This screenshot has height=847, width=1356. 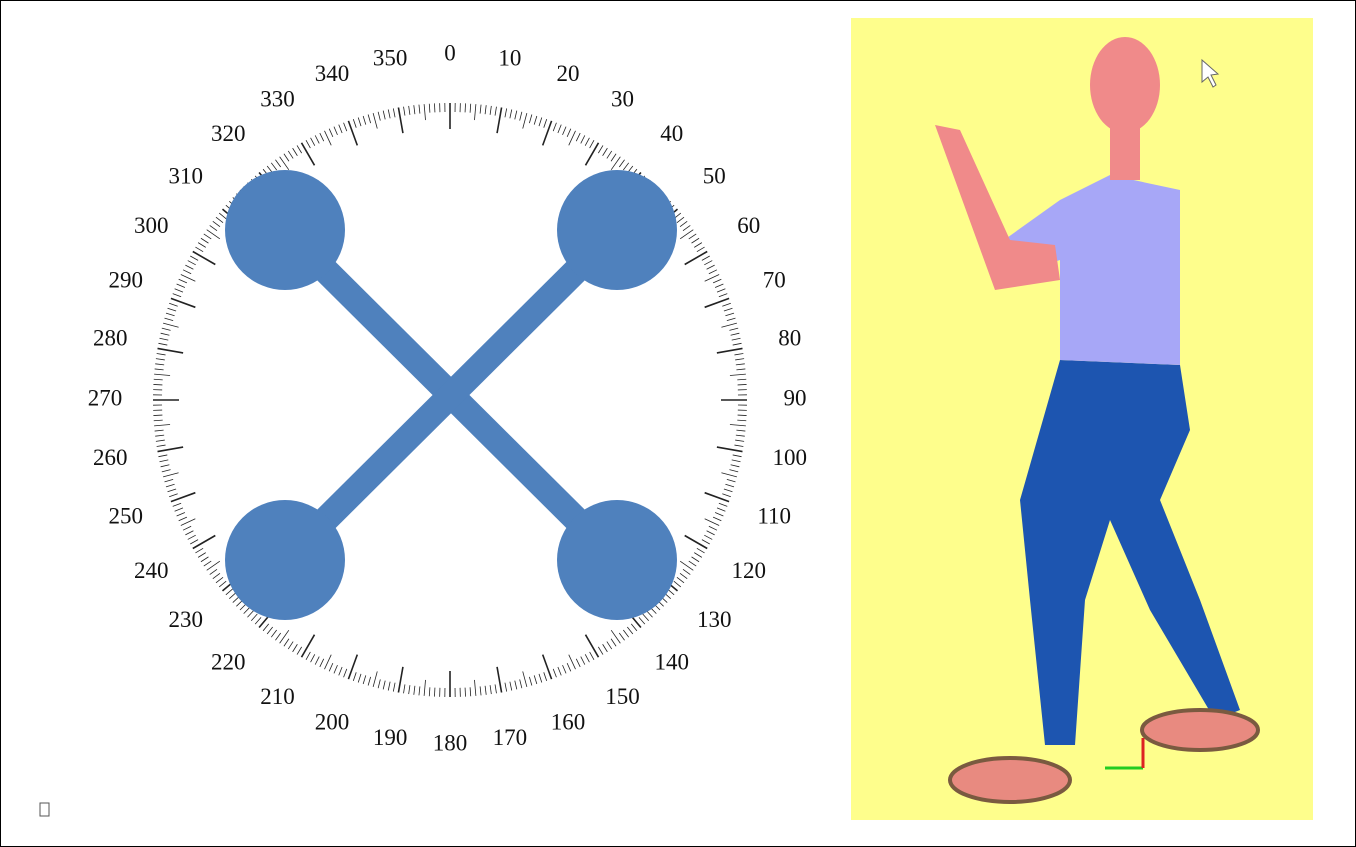 What do you see at coordinates (110, 337) in the screenshot?
I see `dial-label: 280` at bounding box center [110, 337].